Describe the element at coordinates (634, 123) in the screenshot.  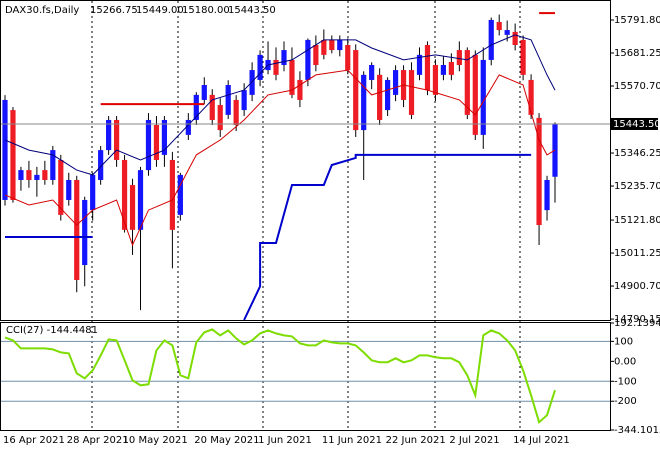
I see `last-price-box` at that location.